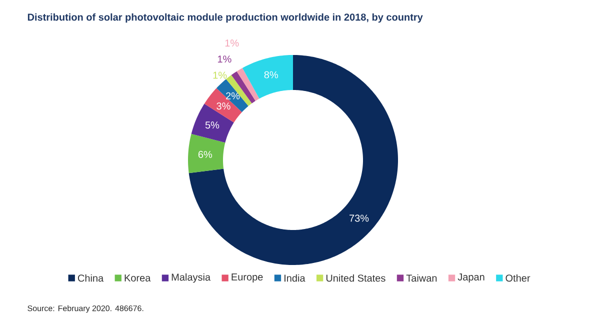 The height and width of the screenshot is (326, 592). What do you see at coordinates (271, 74) in the screenshot?
I see `data-label: 8%` at bounding box center [271, 74].